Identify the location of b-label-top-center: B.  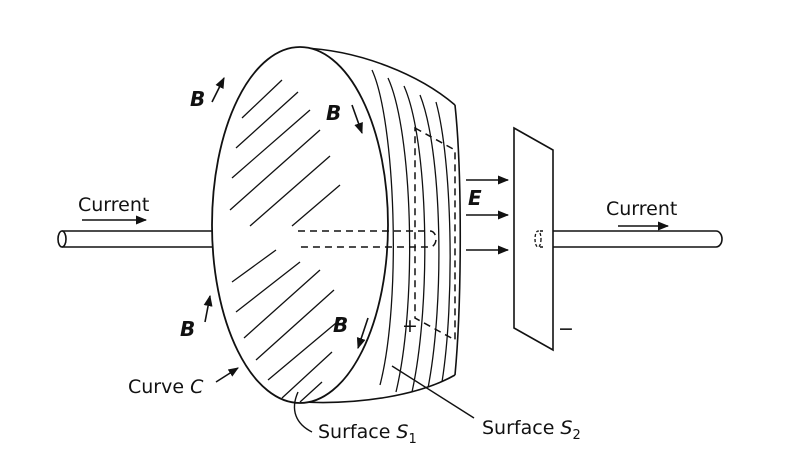
(333, 113).